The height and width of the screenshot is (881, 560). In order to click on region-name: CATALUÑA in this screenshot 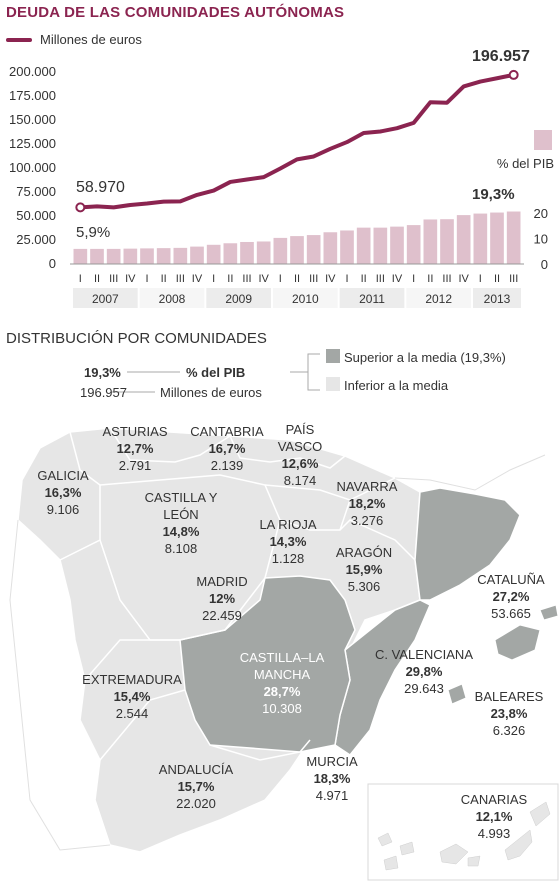, I will do `click(511, 579)`.